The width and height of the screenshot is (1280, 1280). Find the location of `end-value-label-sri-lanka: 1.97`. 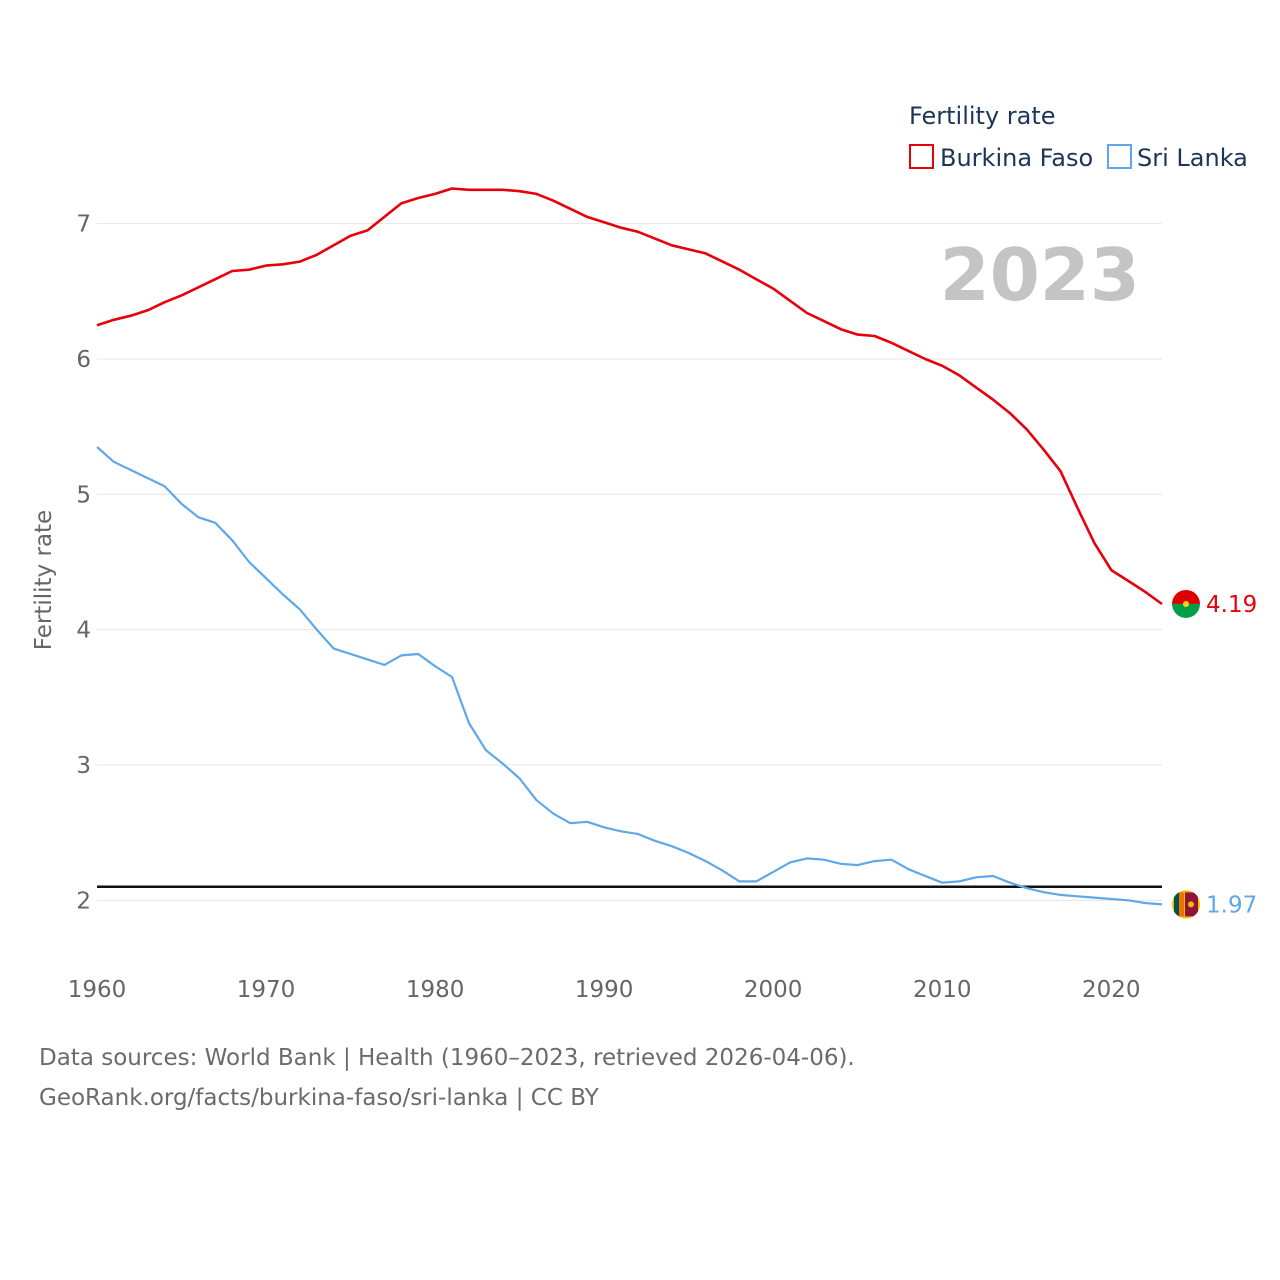

end-value-label-sri-lanka: 1.97 is located at coordinates (1231, 905).